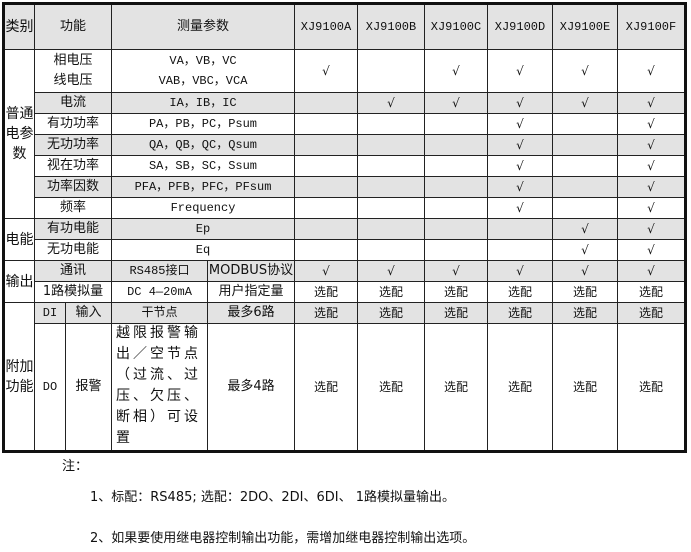 The height and width of the screenshot is (552, 691). Describe the element at coordinates (203, 229) in the screenshot. I see `params-cell: Ep` at that location.